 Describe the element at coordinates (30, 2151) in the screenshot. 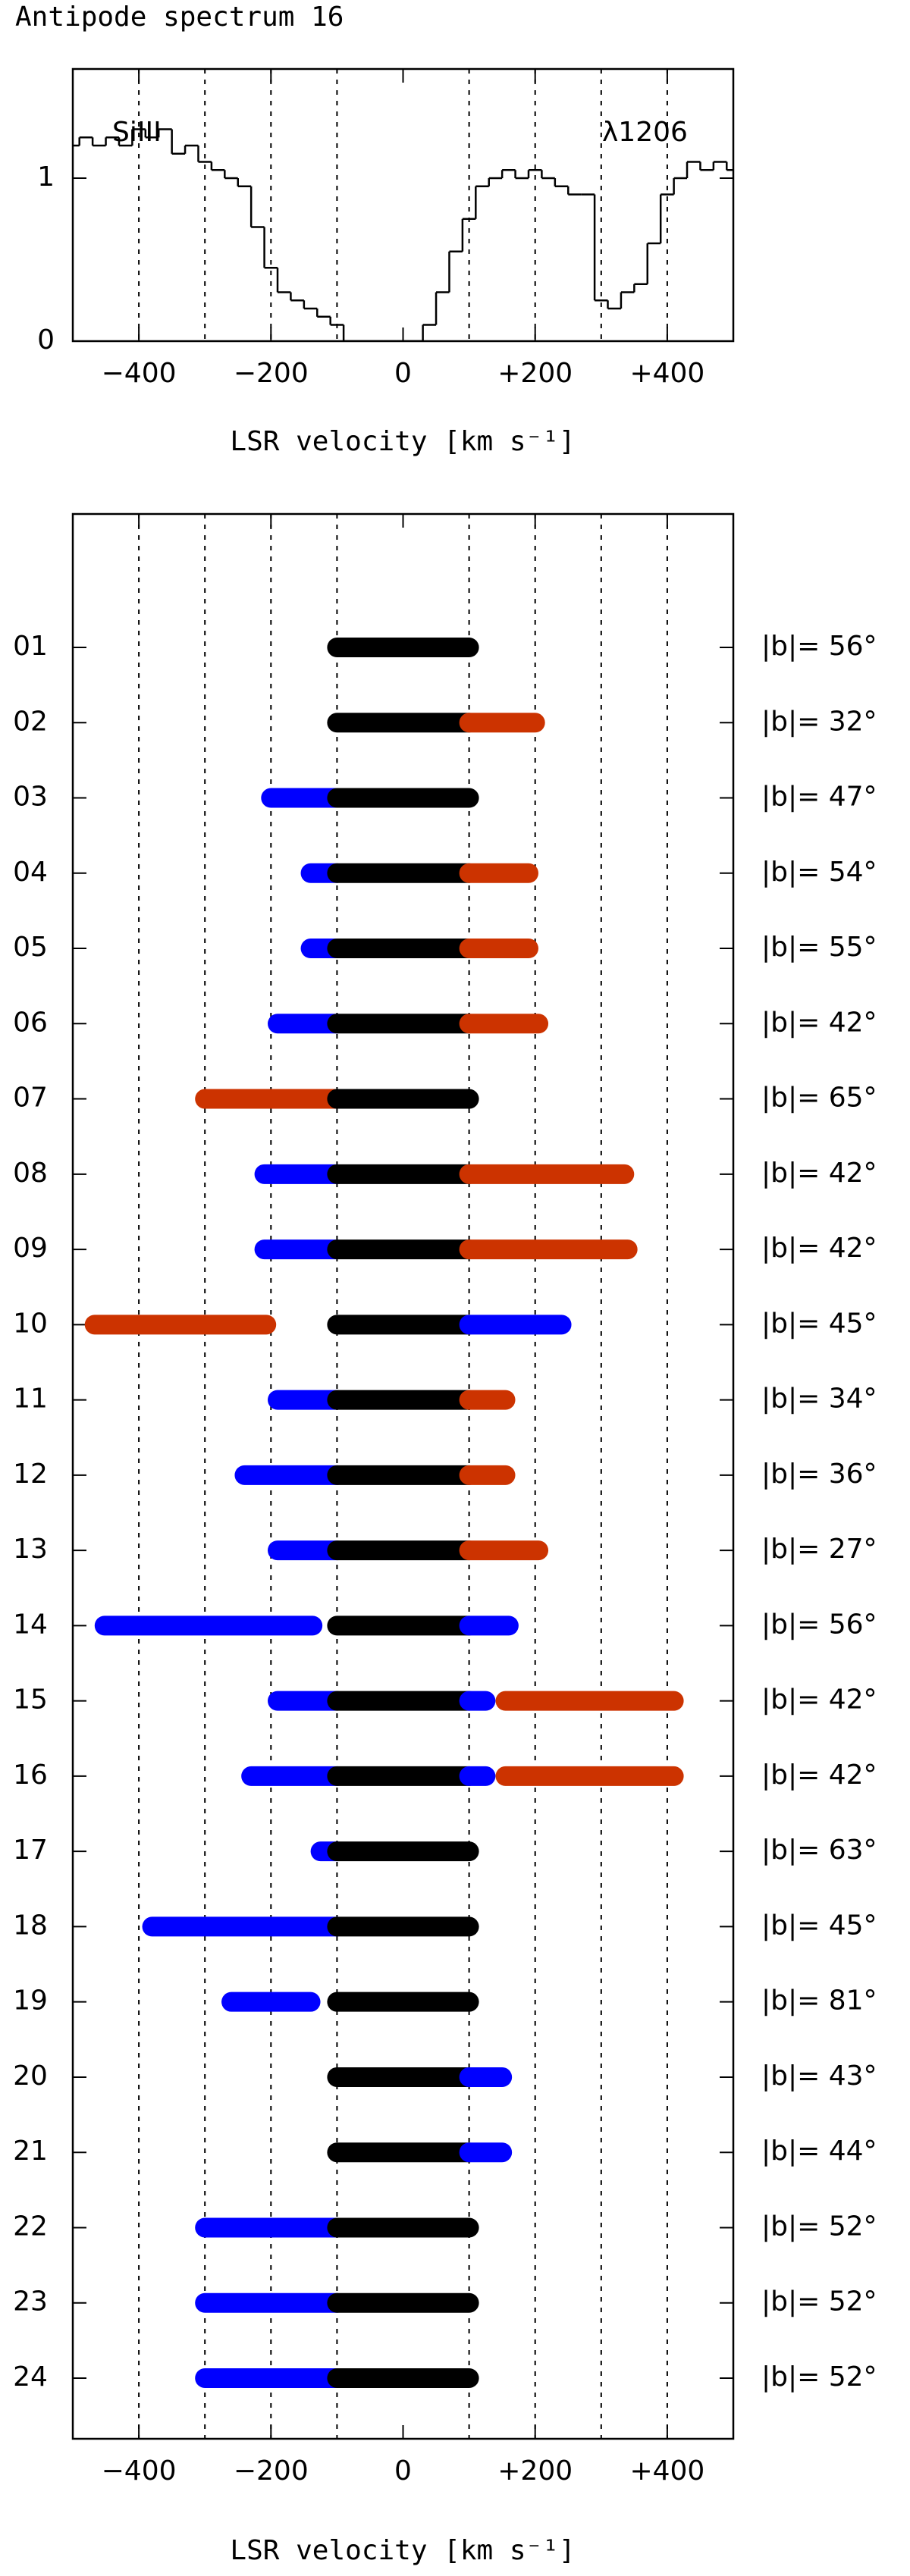

I see `row-label: 21` at that location.